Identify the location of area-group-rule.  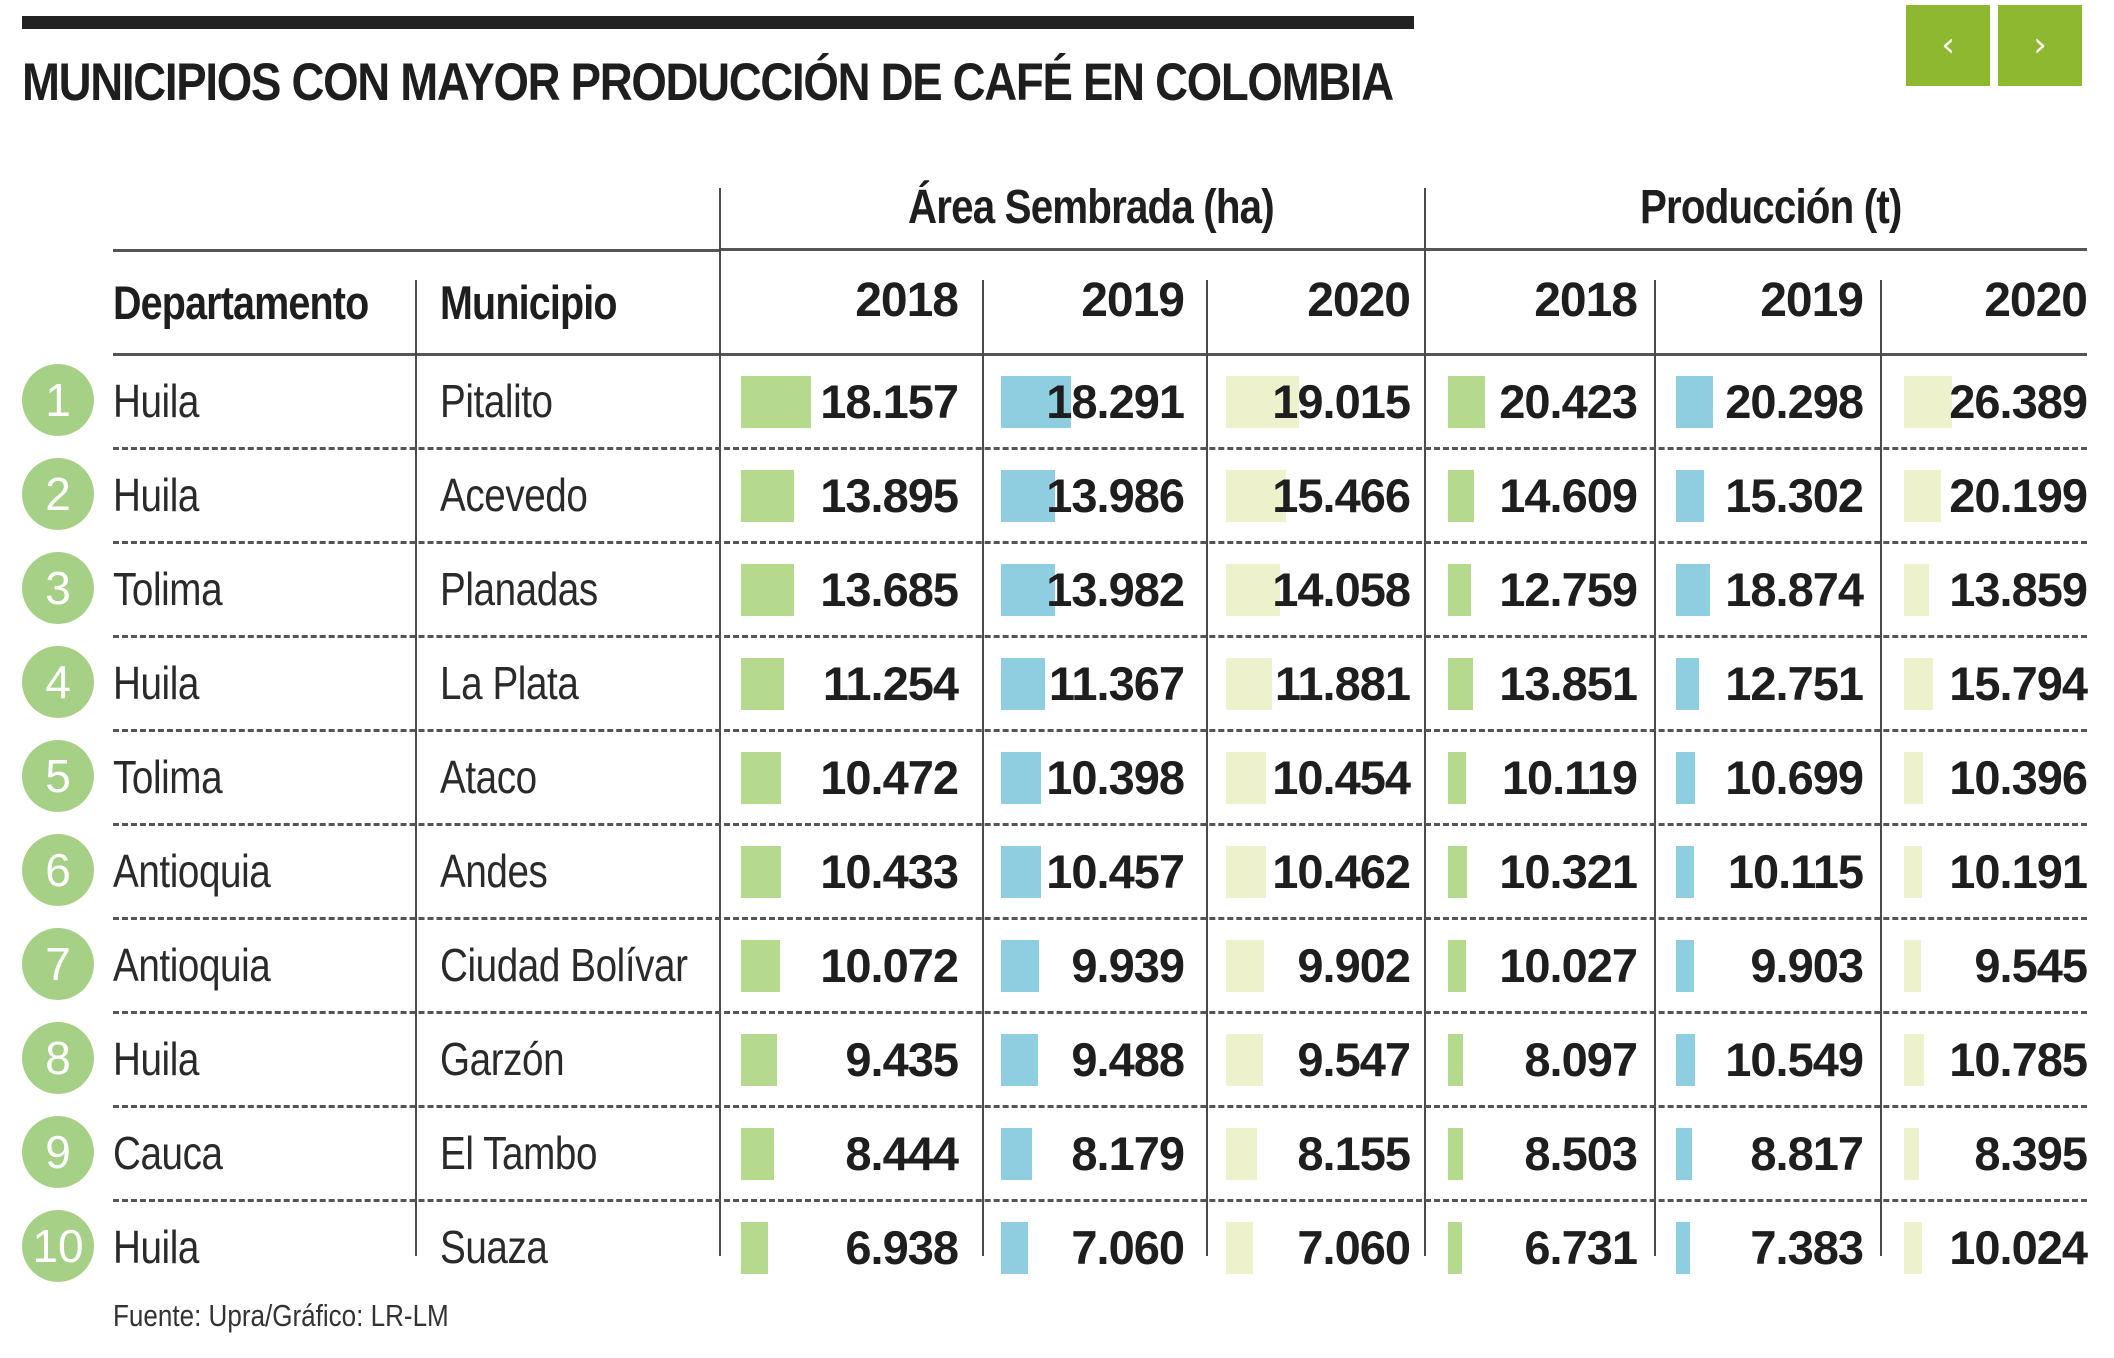
(1073, 249).